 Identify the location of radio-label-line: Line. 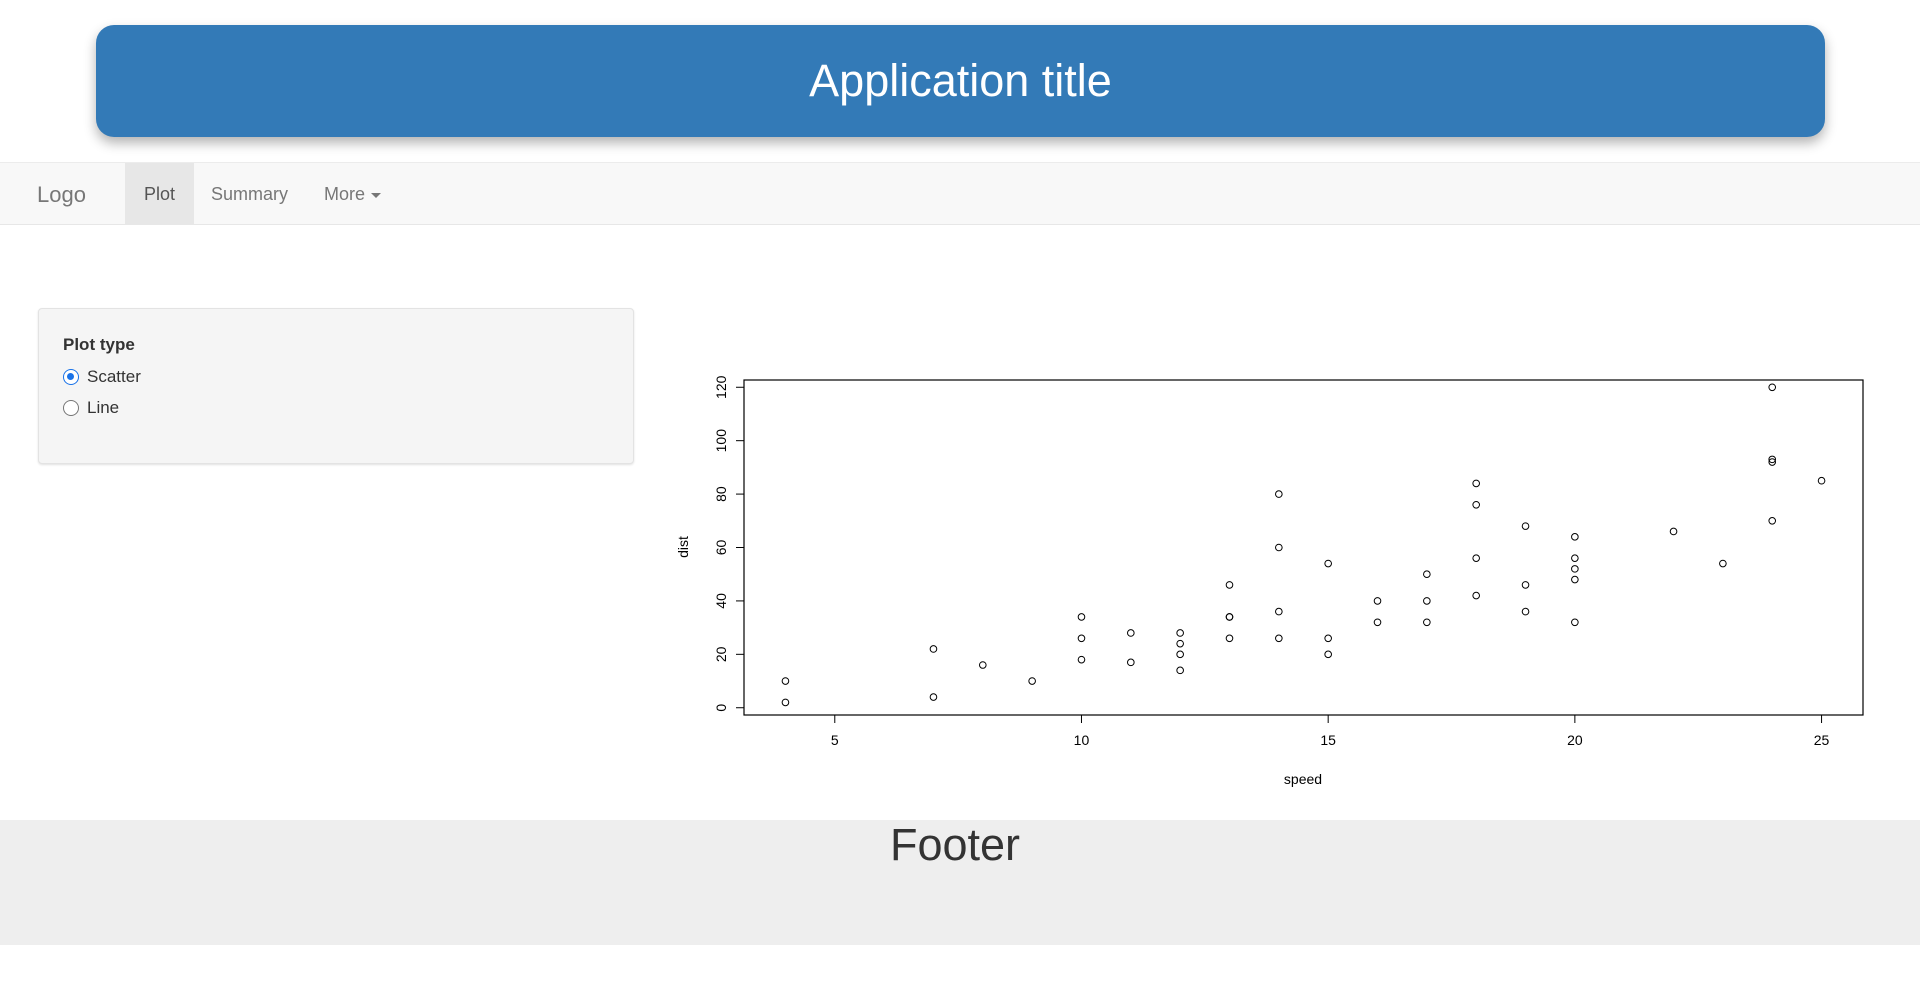
(103, 407).